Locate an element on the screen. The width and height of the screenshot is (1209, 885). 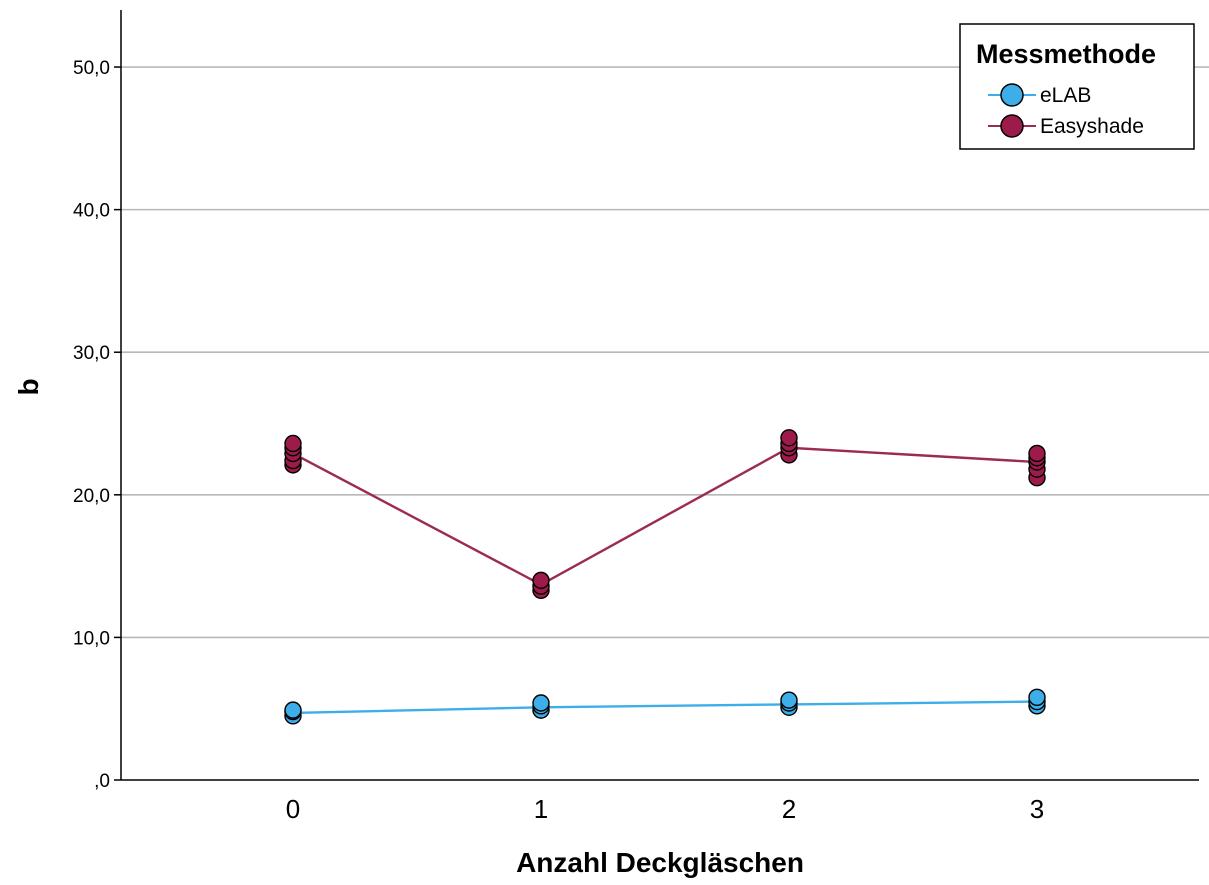
y-tick-labels: ,0 10,0 20,0 30,0 40,0 50,0 is located at coordinates (97, 425).